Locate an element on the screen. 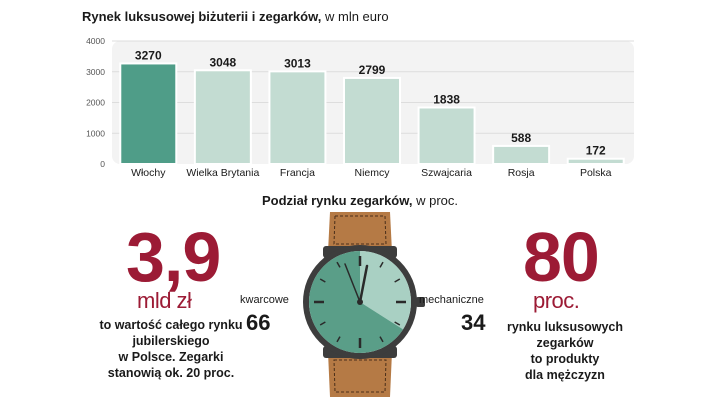  category-label: Wielka Brytania is located at coordinates (222, 173).